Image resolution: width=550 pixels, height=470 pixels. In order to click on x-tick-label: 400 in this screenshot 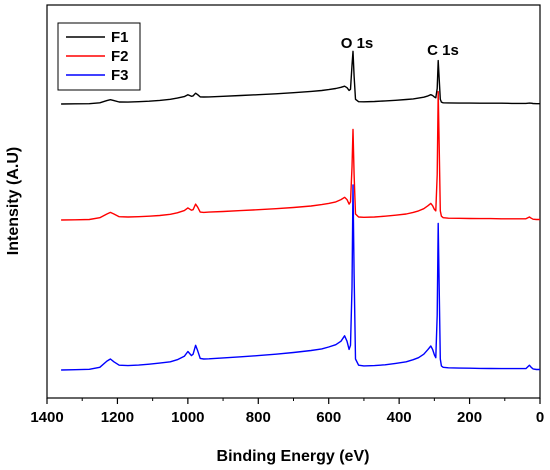, I will do `click(399, 417)`.